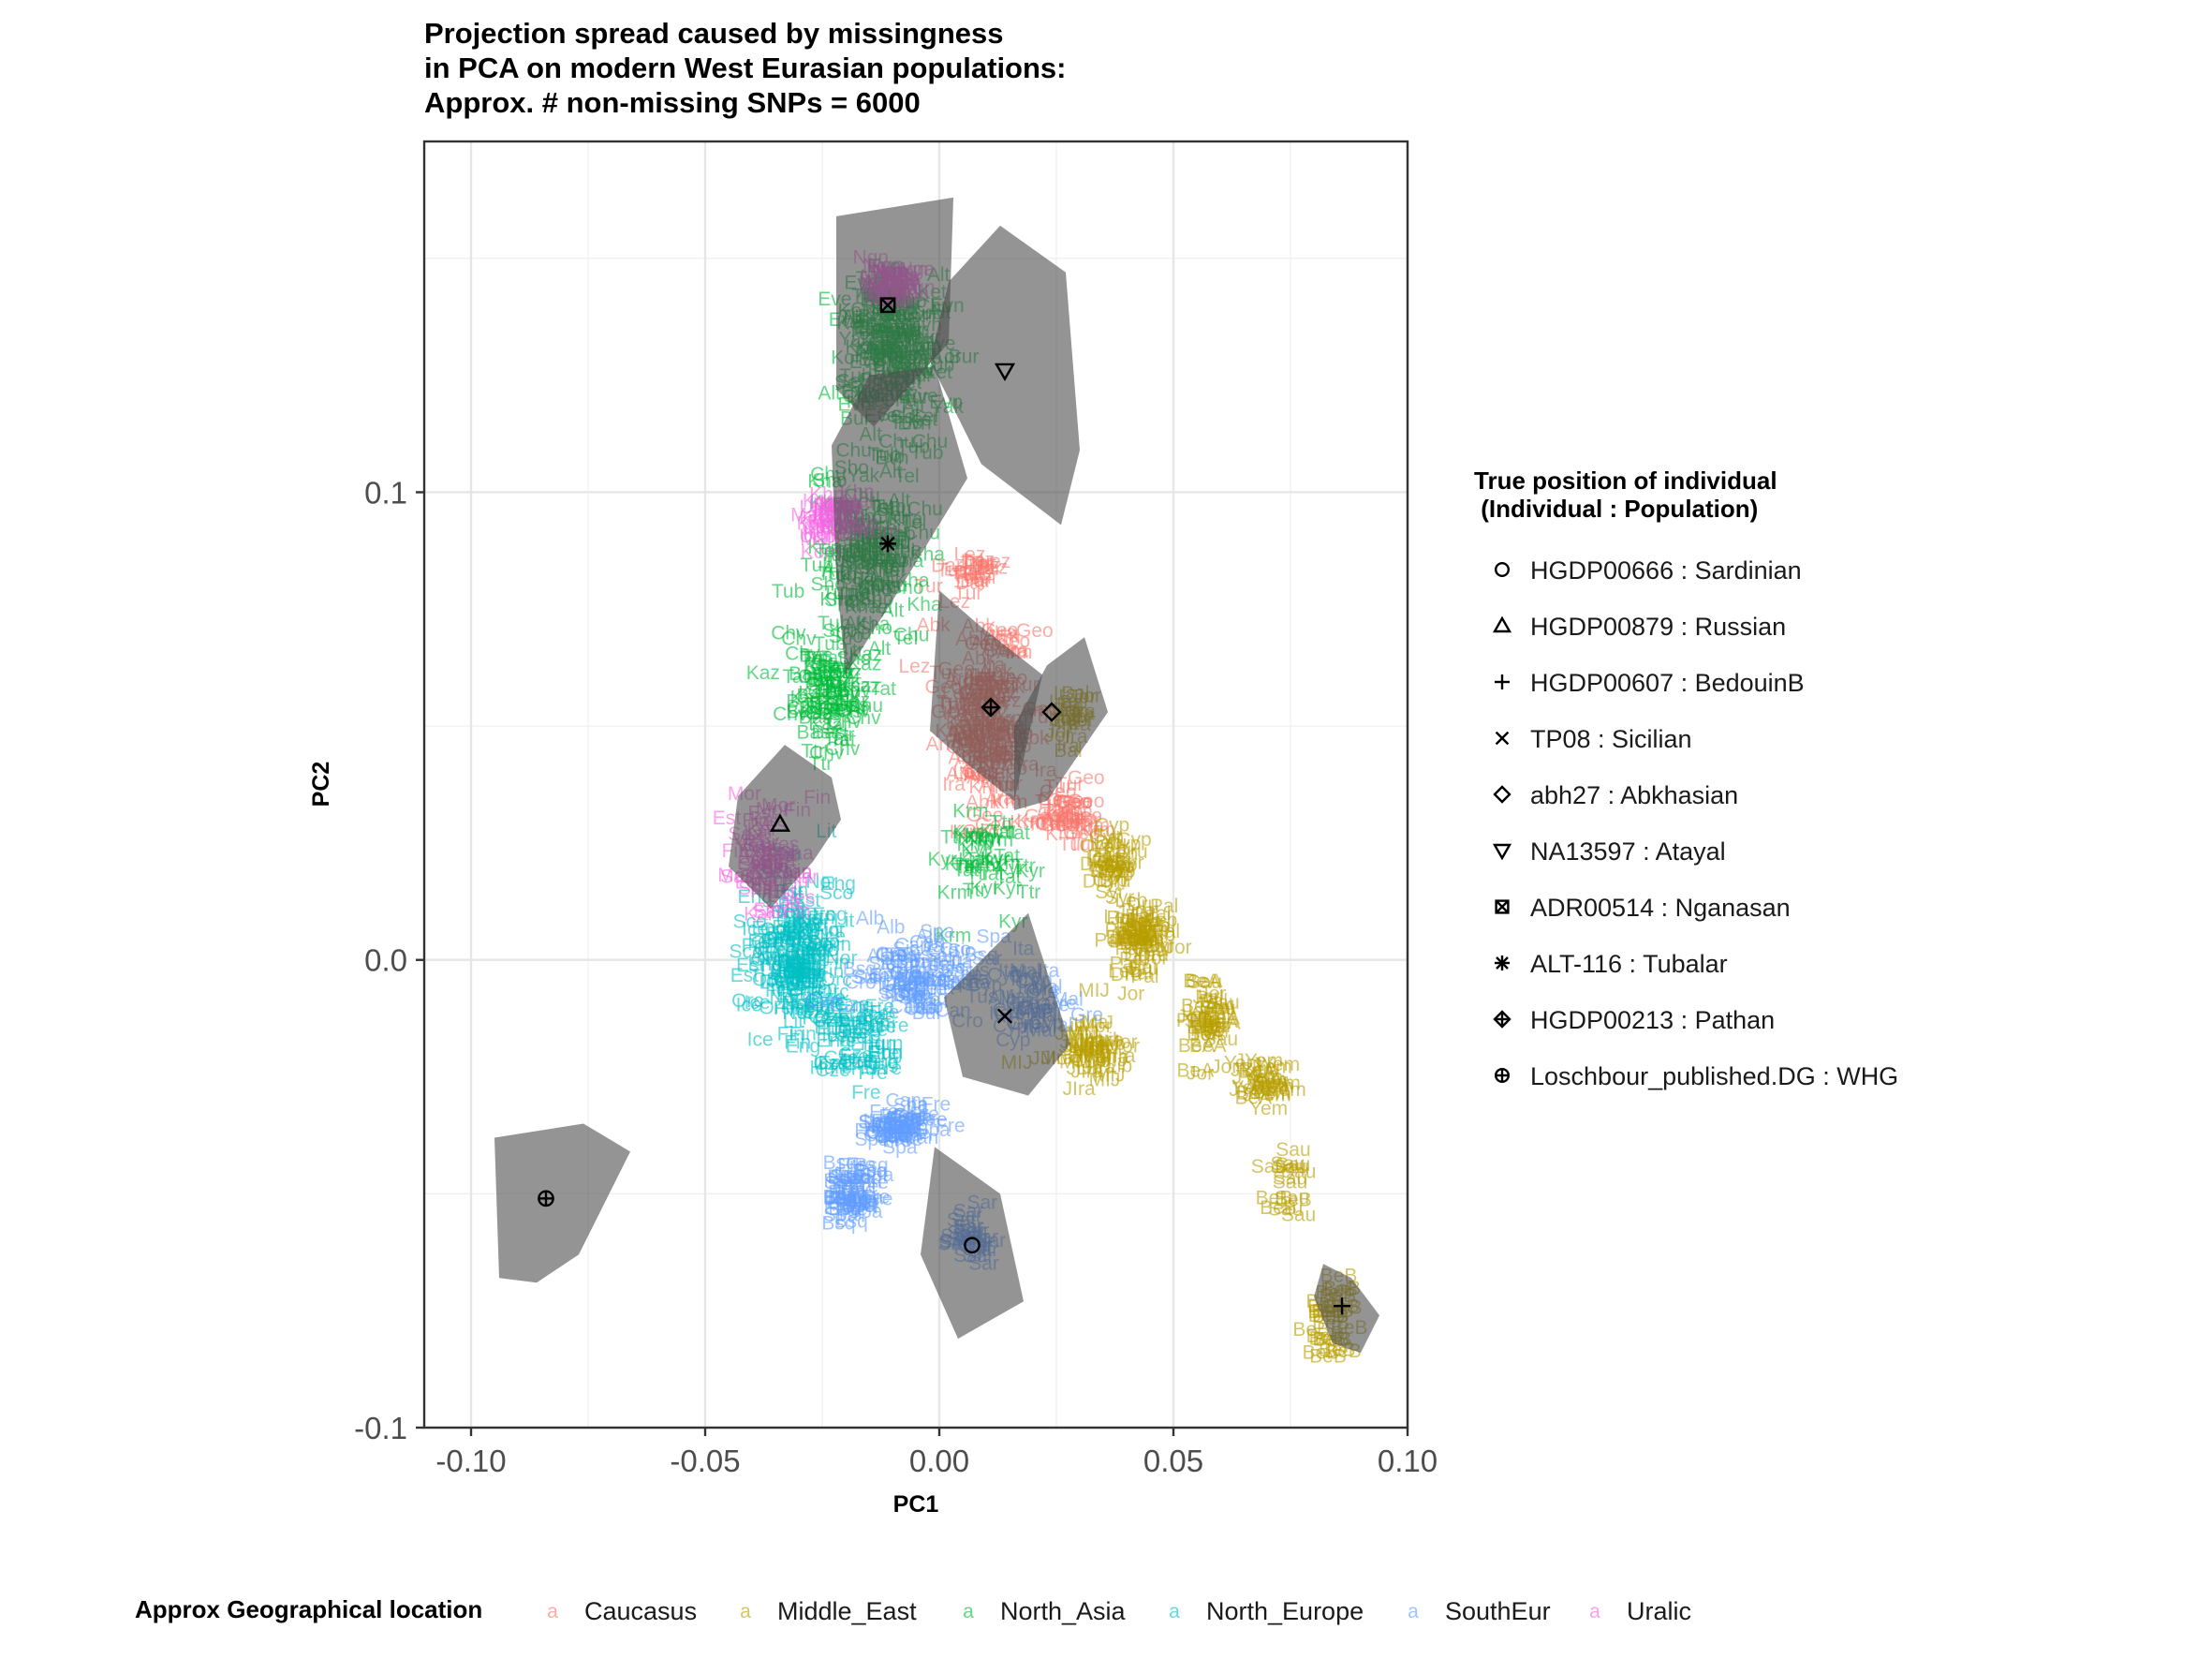 This screenshot has height=1659, width=2212. I want to click on population-label-middle-east: BeB, so click(1322, 1353).